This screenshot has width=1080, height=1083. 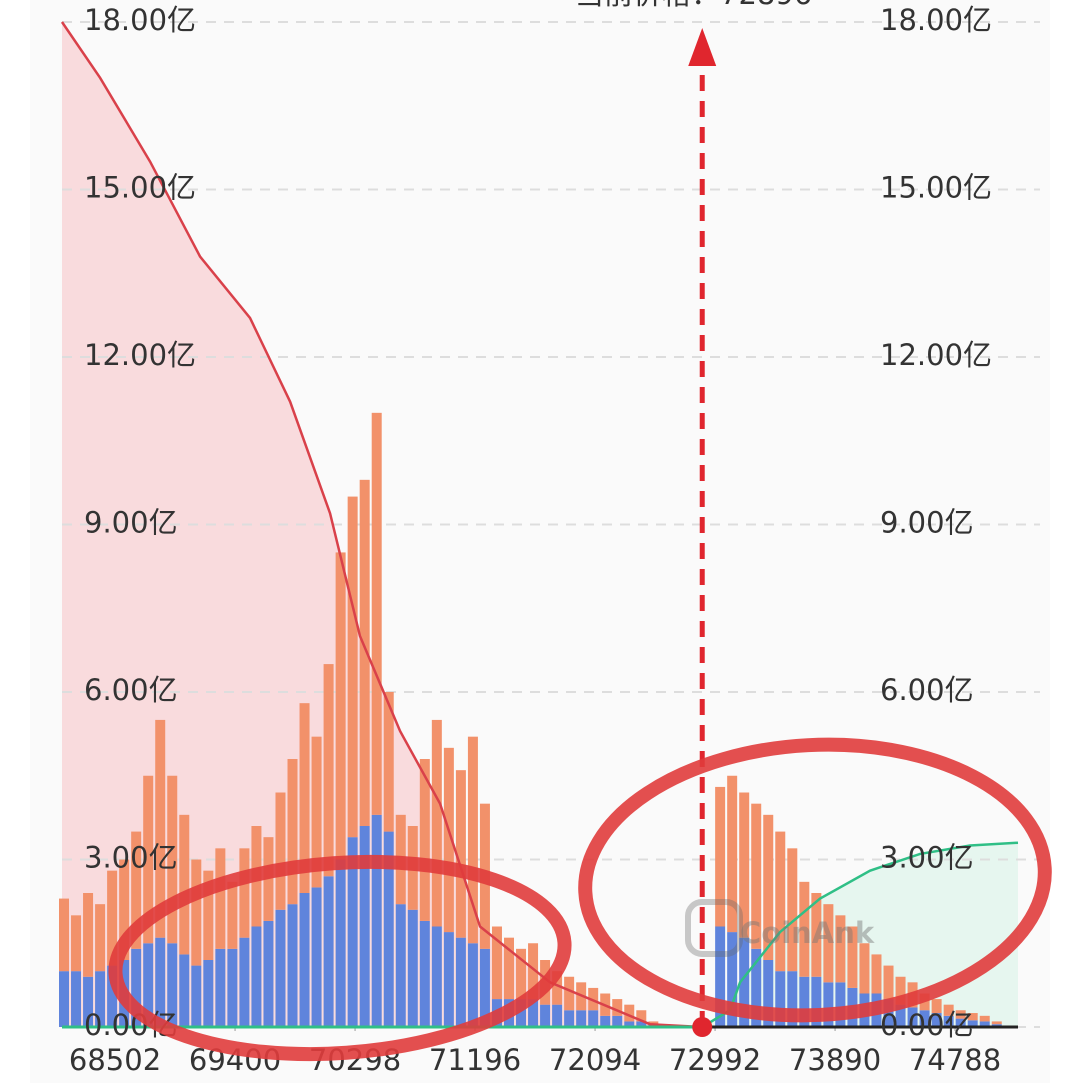 What do you see at coordinates (131, 858) in the screenshot?
I see `y-tick-label: 3.00亿` at bounding box center [131, 858].